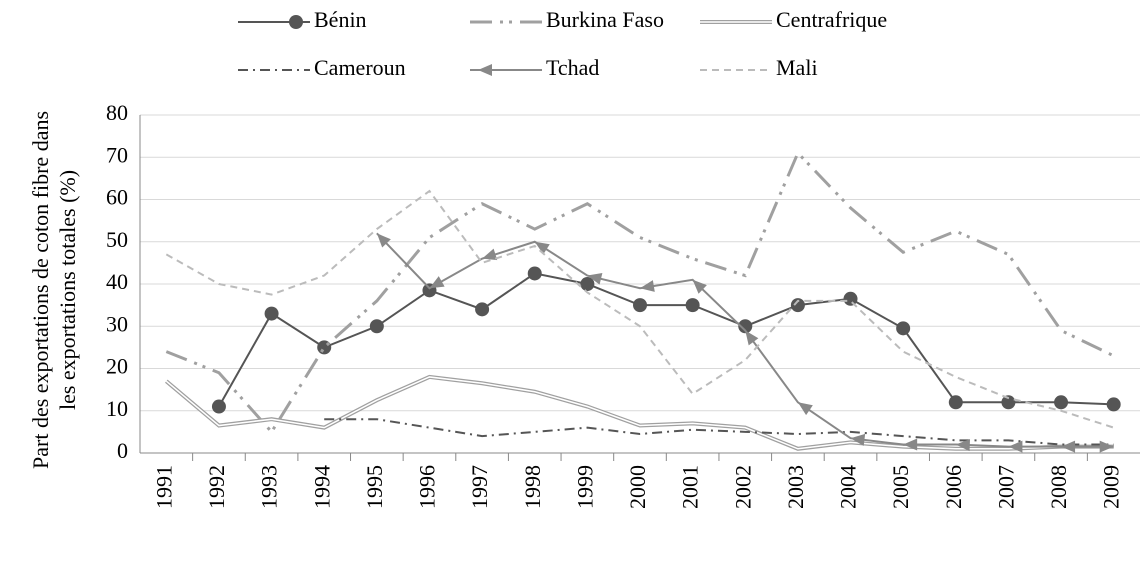 This screenshot has width=1143, height=574. Describe the element at coordinates (67, 290) in the screenshot. I see `y-axis-label: les exportations totales (%)` at that location.